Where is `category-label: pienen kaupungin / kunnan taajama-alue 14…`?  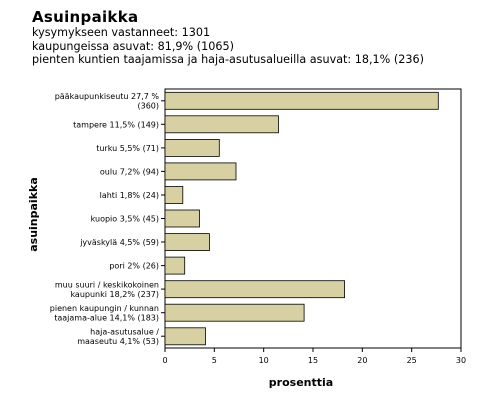 category-label: pienen kaupungin / kunnan taajama-alue 14… is located at coordinates (104, 313).